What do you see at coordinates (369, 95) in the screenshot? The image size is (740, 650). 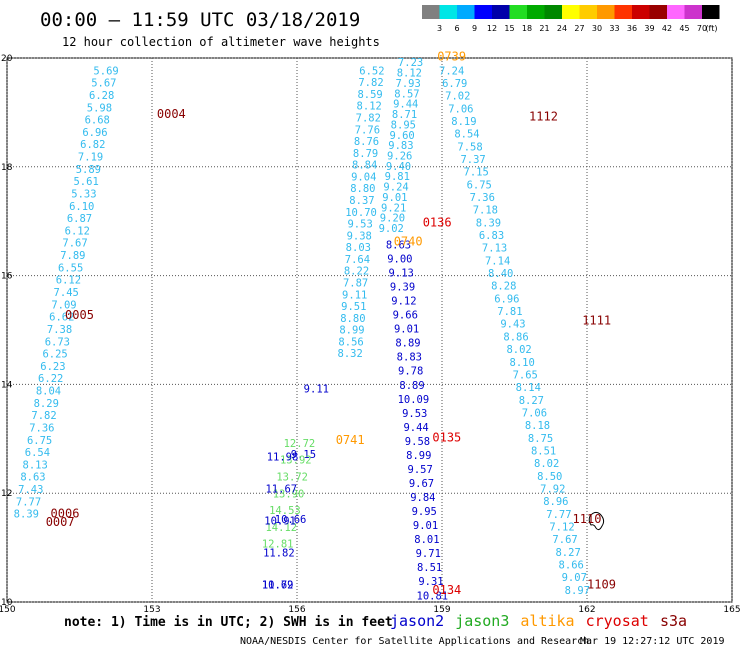 I see `wave-height-point: 8.59` at bounding box center [369, 95].